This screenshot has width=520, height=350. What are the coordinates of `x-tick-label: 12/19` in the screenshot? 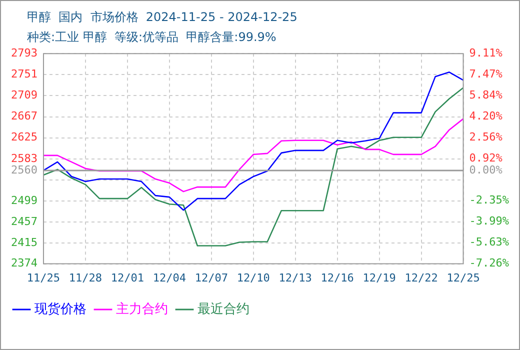 It's located at (379, 277).